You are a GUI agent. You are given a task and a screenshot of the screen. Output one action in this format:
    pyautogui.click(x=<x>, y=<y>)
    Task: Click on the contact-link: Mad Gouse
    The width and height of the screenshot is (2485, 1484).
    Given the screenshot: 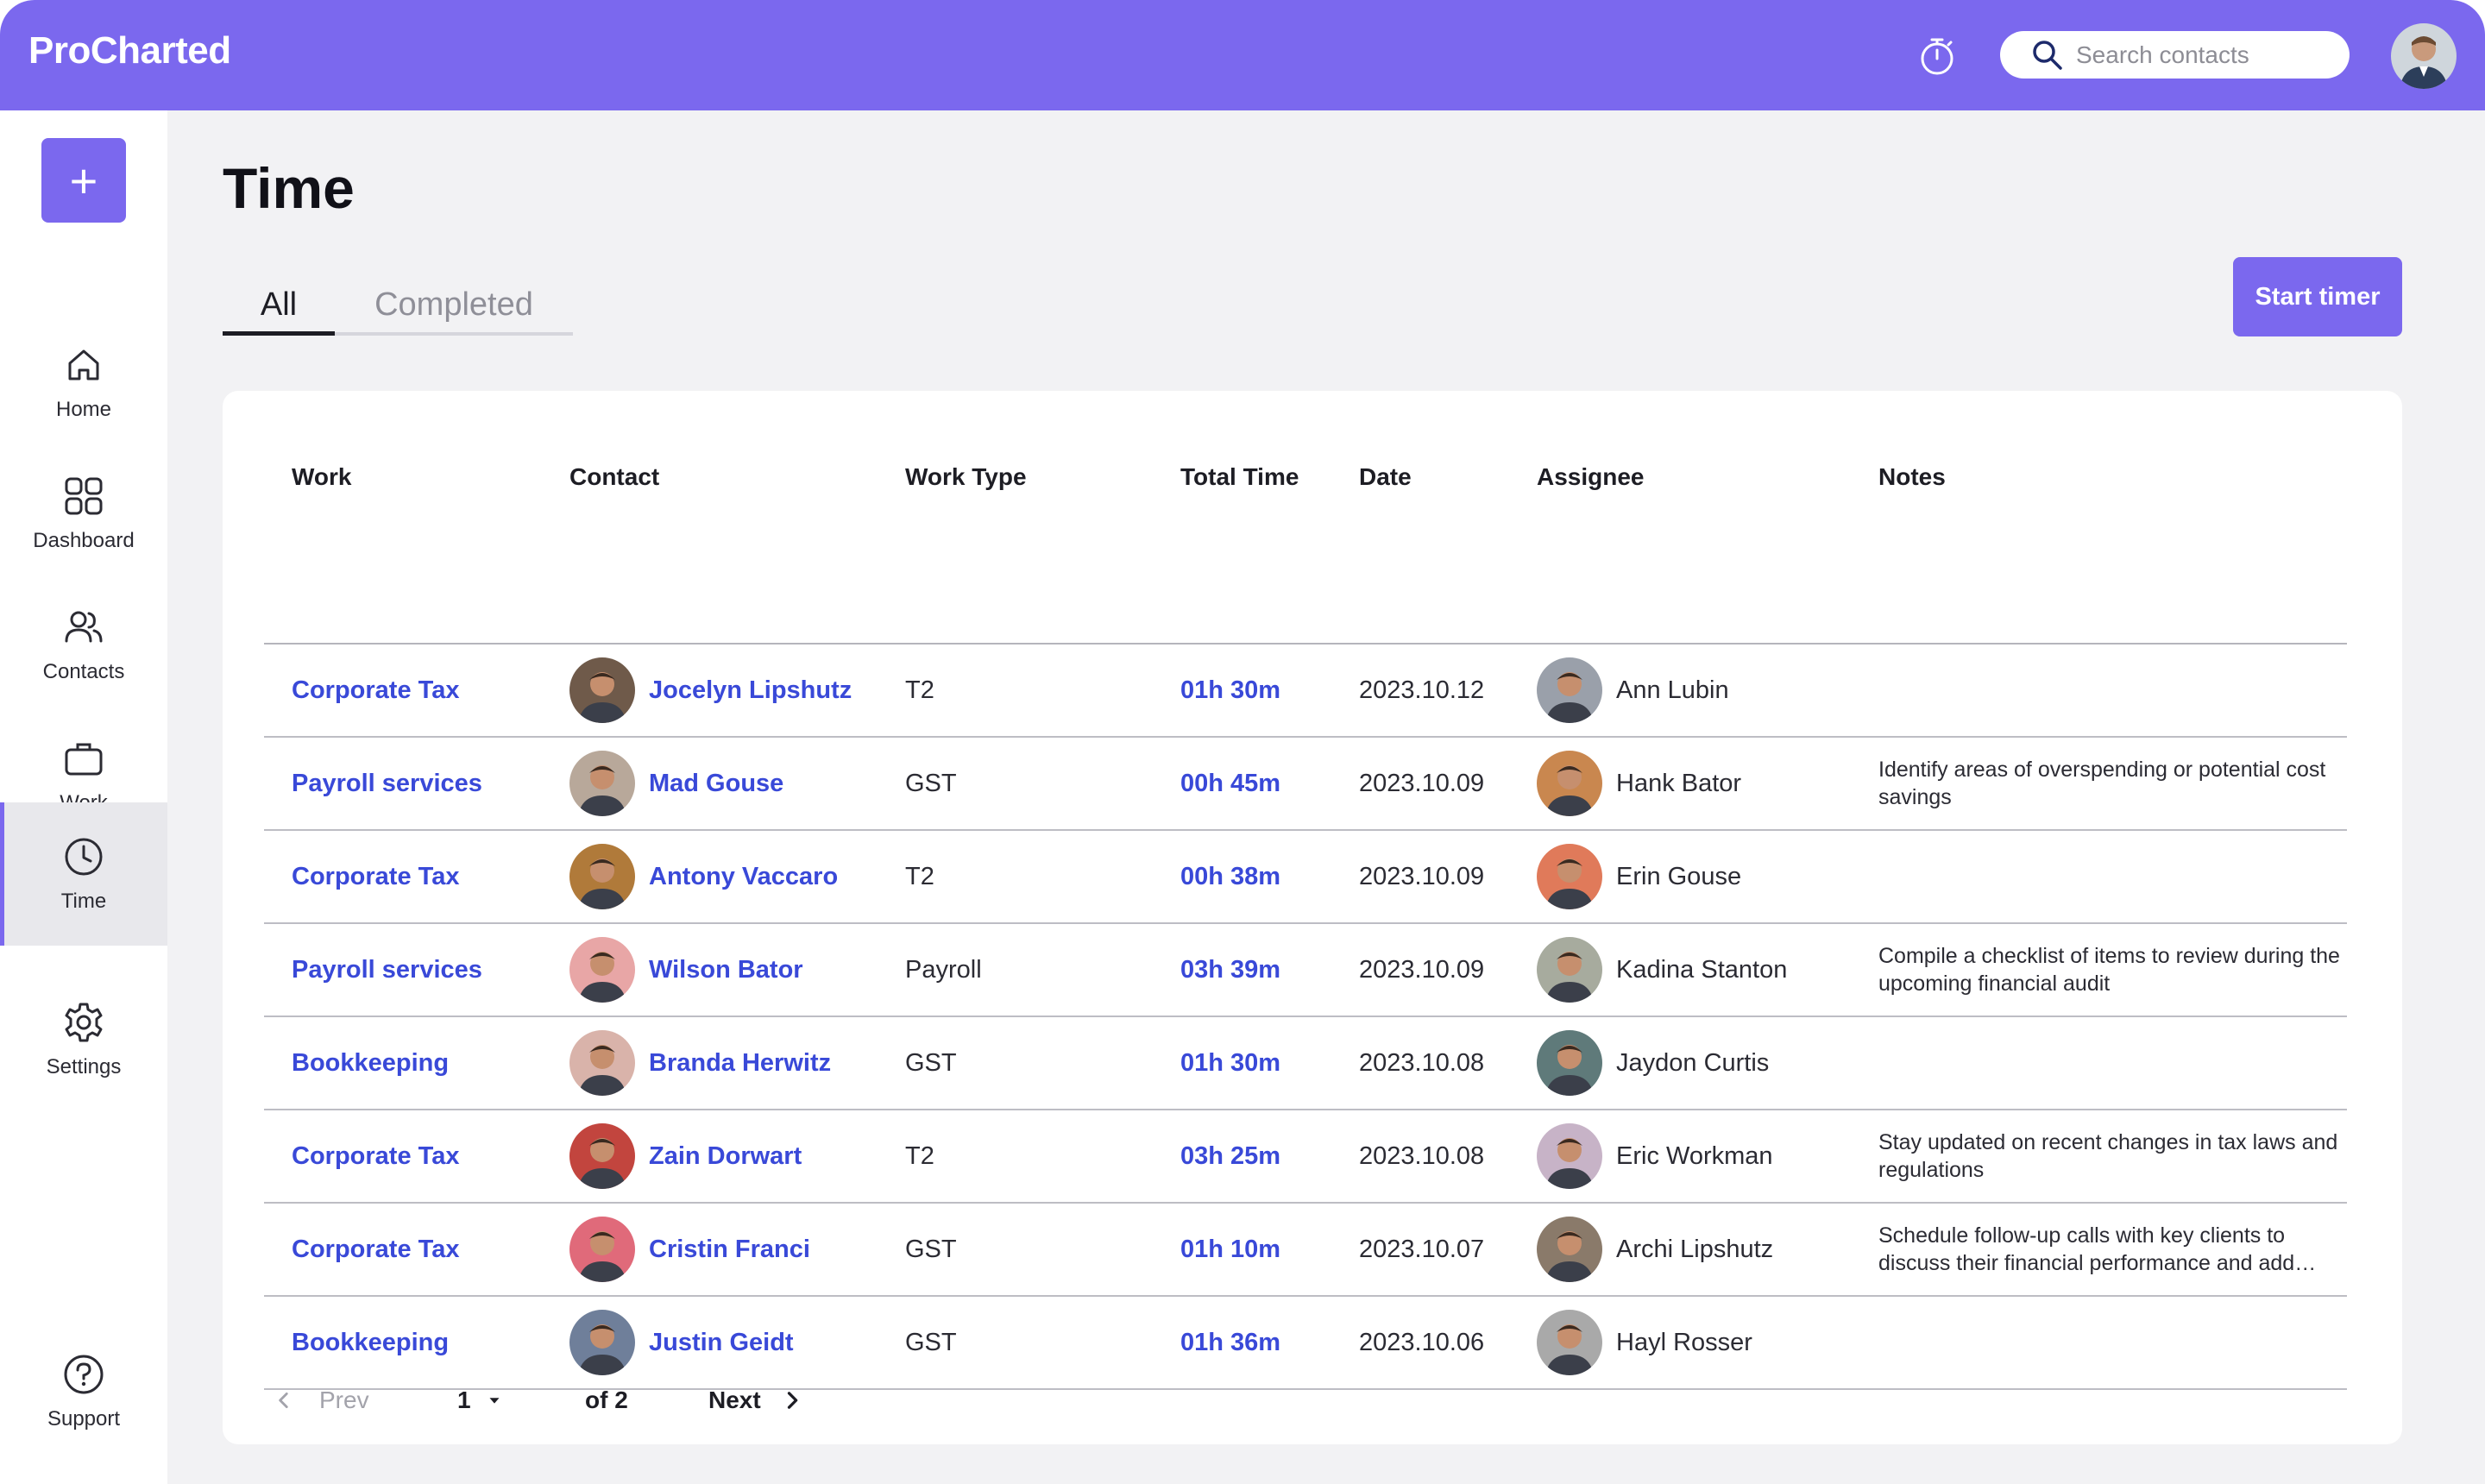 What is the action you would take?
    pyautogui.click(x=716, y=783)
    